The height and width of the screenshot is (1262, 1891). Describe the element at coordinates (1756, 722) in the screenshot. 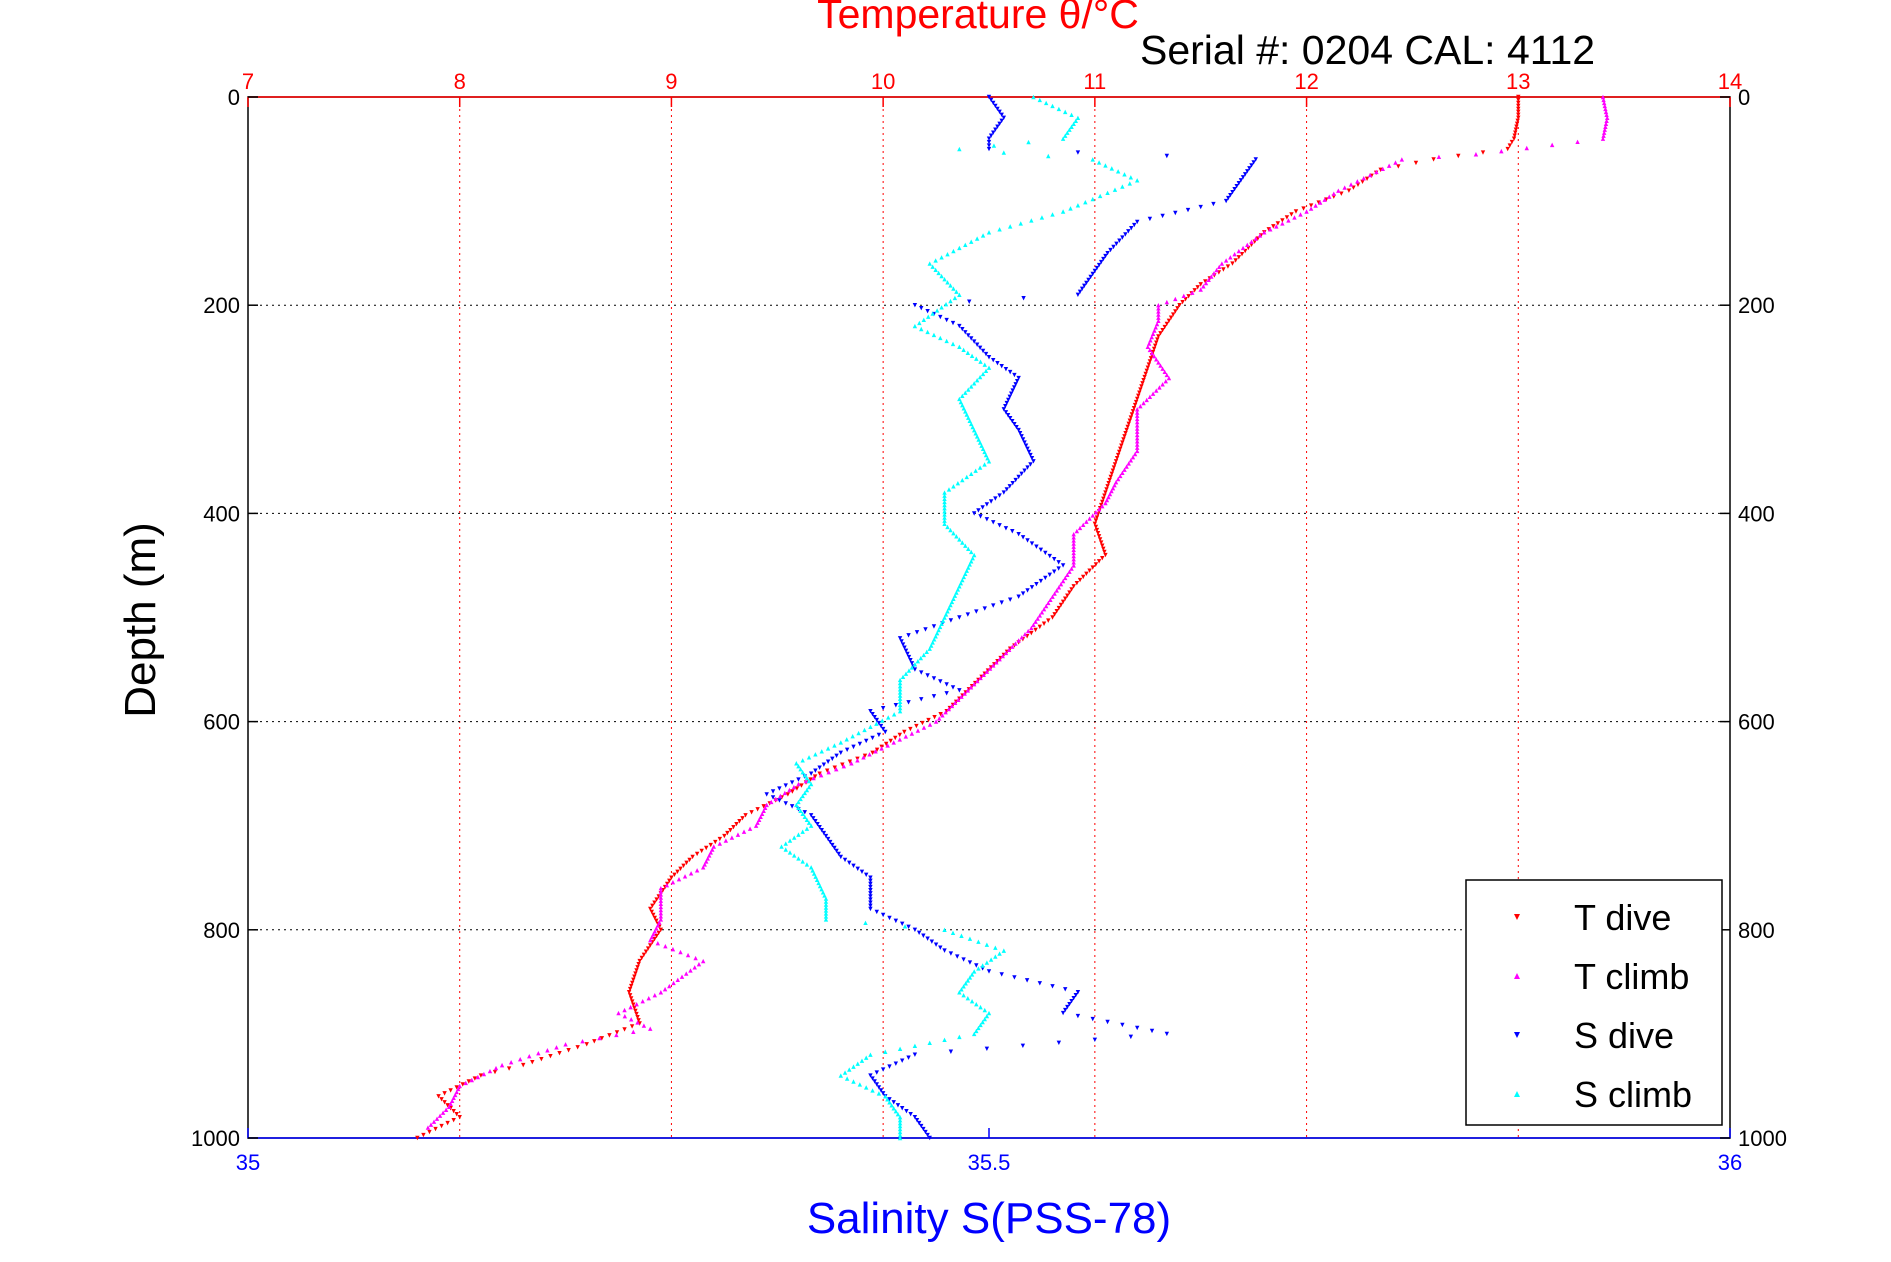

I see `depth-tick-label-right: 600` at that location.